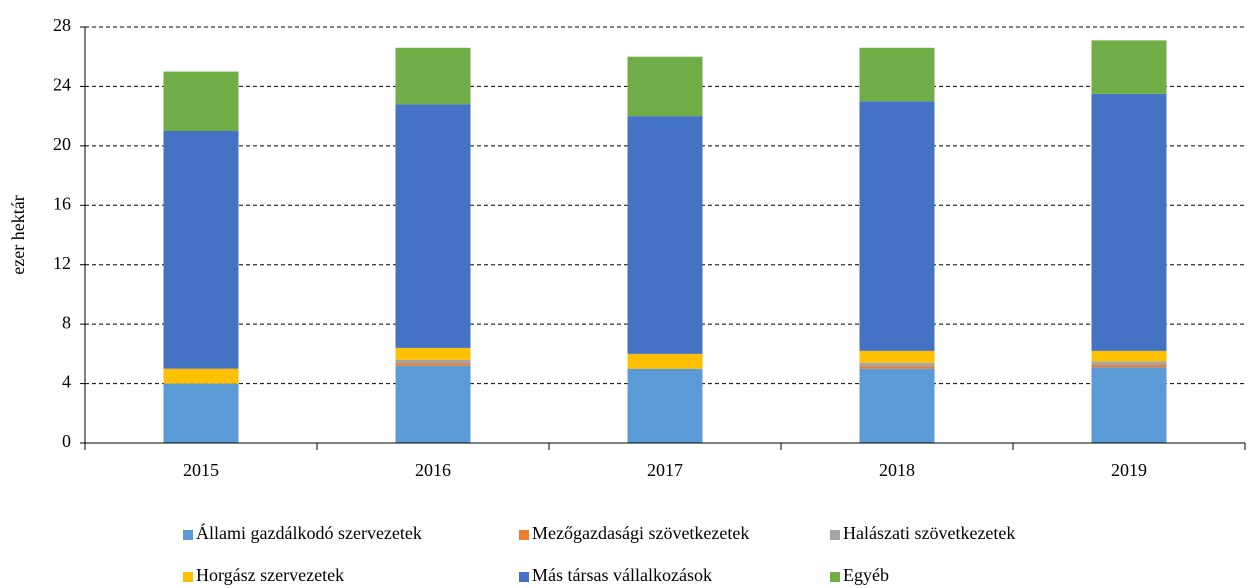  What do you see at coordinates (62, 144) in the screenshot?
I see `y-tick-label: 20` at bounding box center [62, 144].